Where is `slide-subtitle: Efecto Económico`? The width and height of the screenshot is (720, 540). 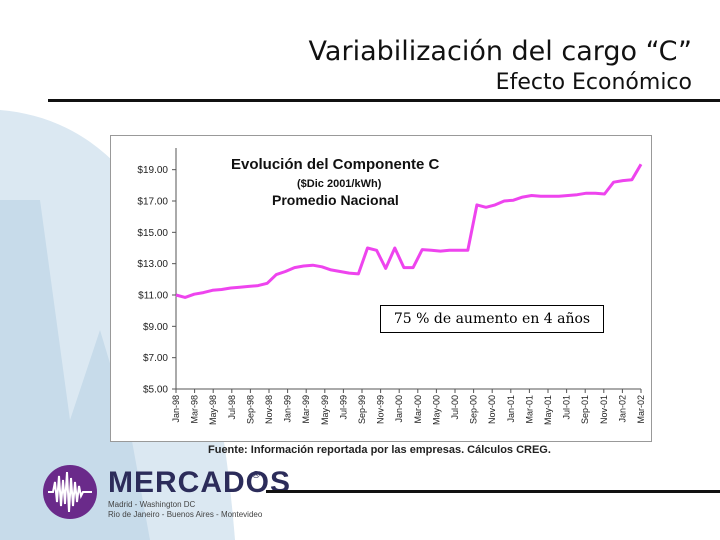
slide-subtitle: Efecto Económico is located at coordinates (593, 82).